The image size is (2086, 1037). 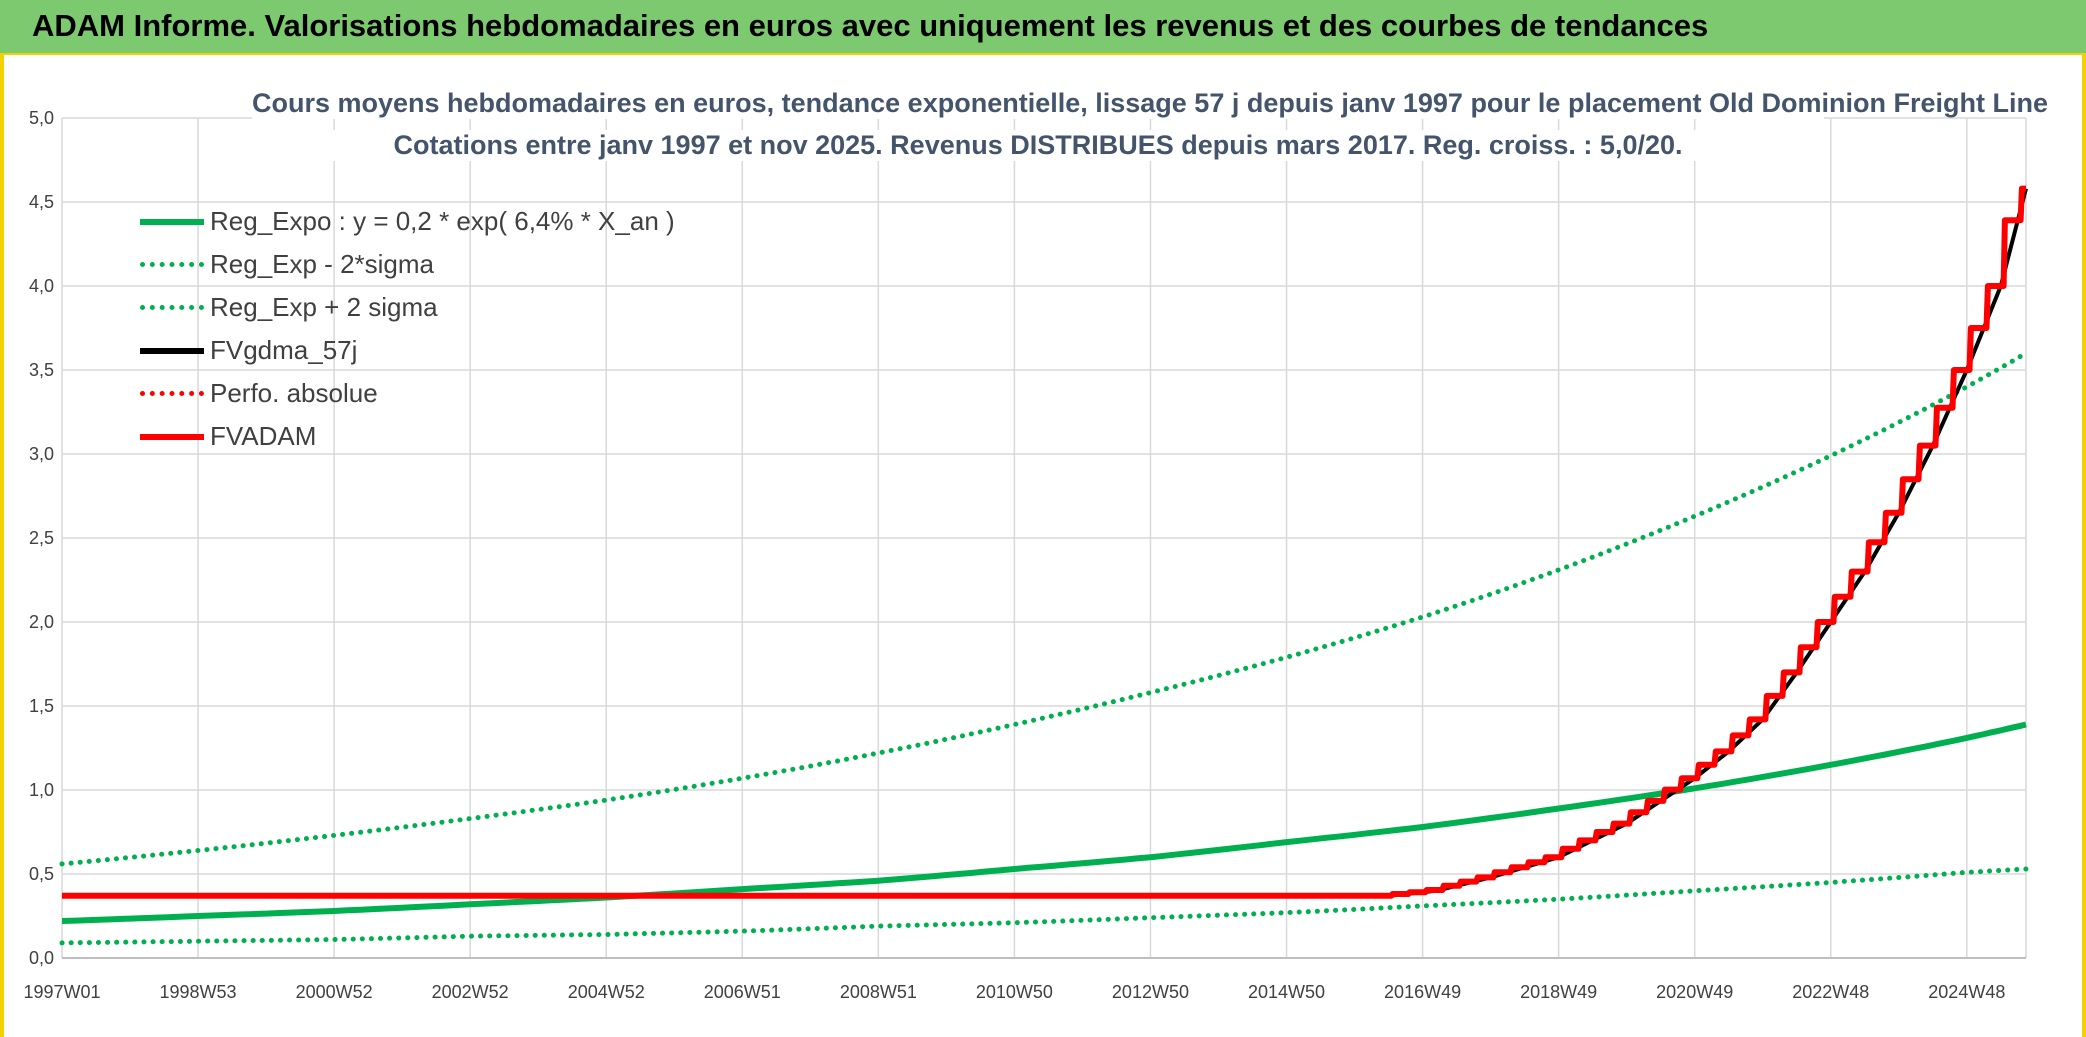 What do you see at coordinates (61, 992) in the screenshot?
I see `x-tick-label: 1997W01` at bounding box center [61, 992].